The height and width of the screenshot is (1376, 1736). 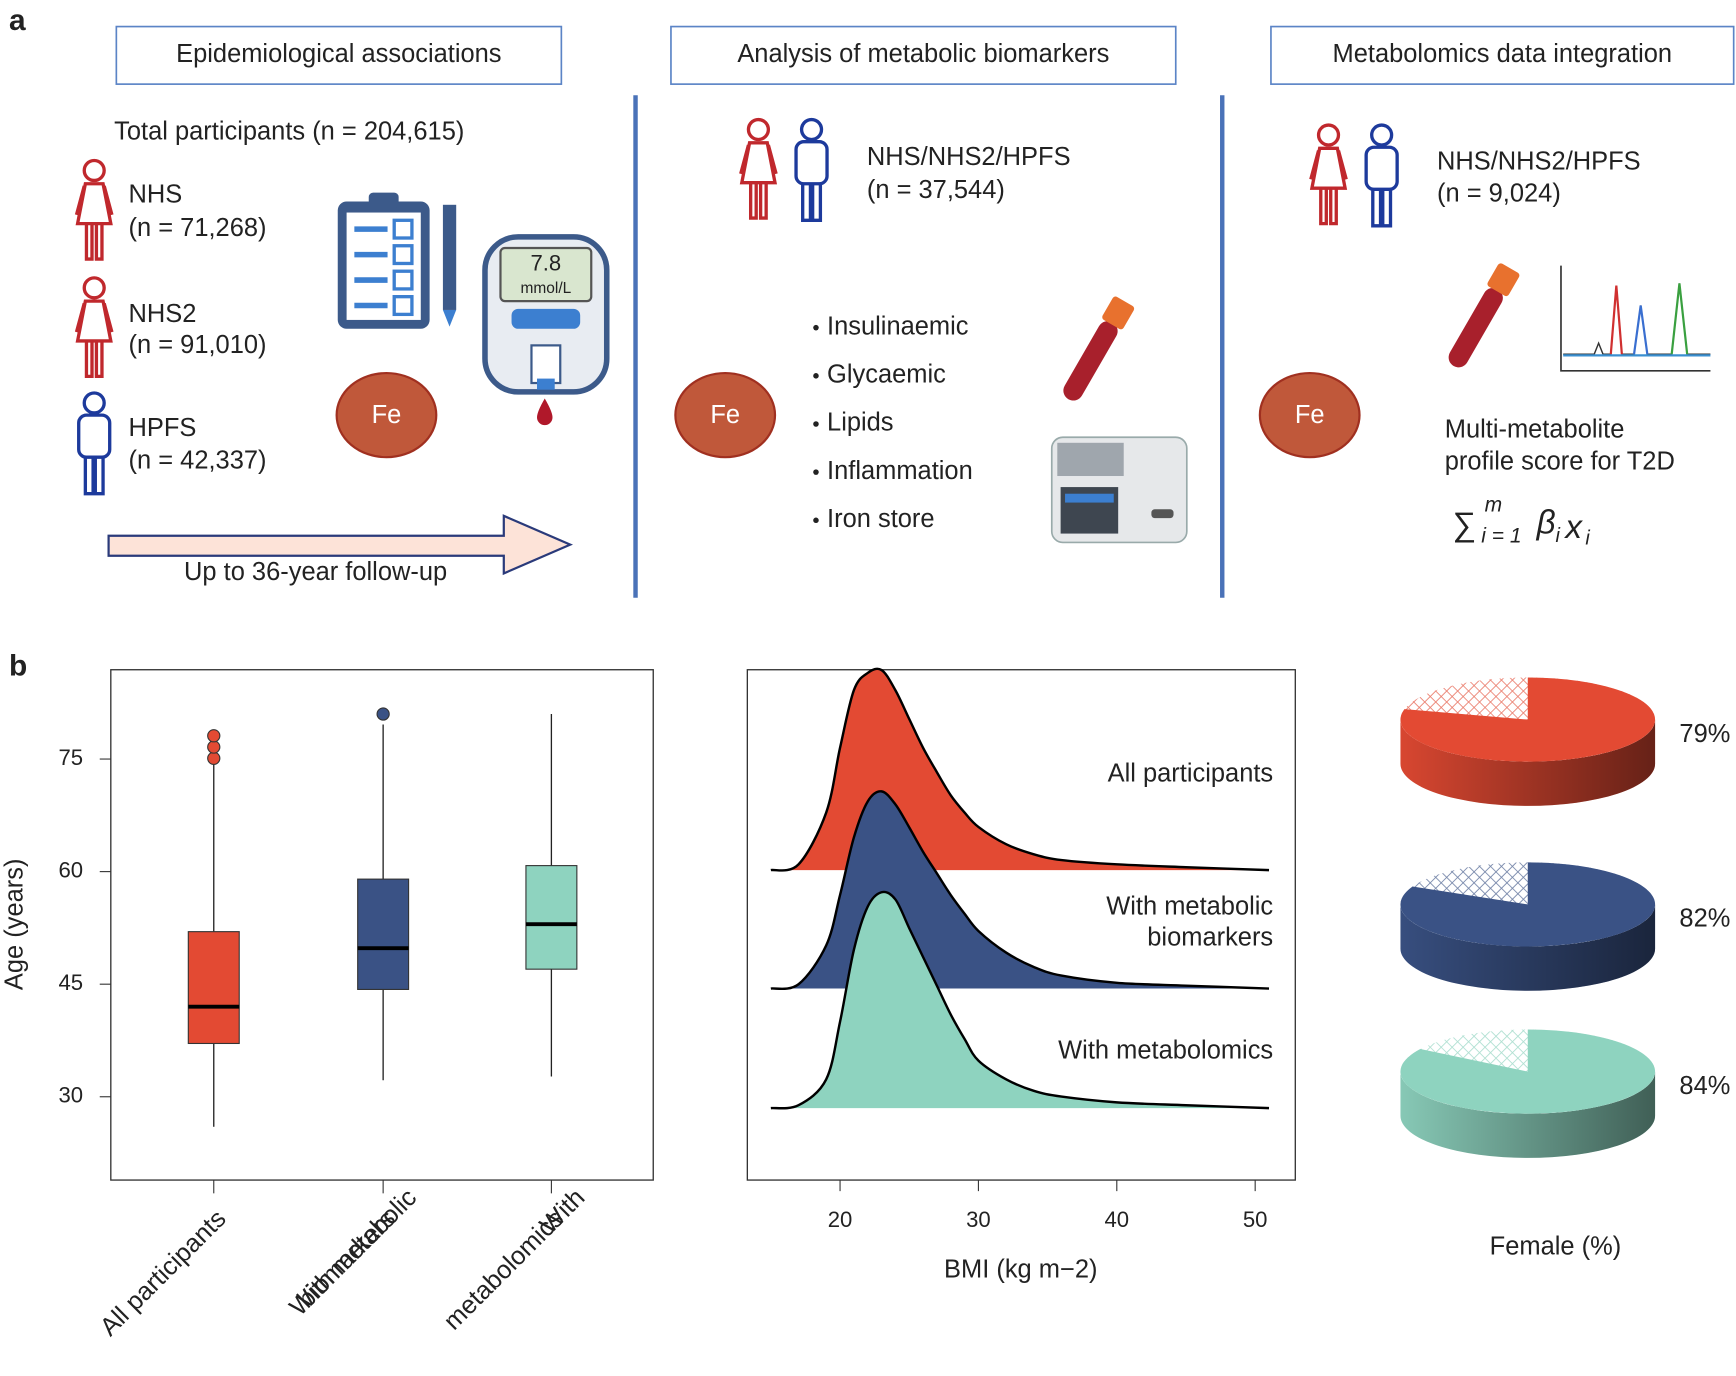 I want to click on score-text: profile score for T2D, so click(x=1560, y=461).